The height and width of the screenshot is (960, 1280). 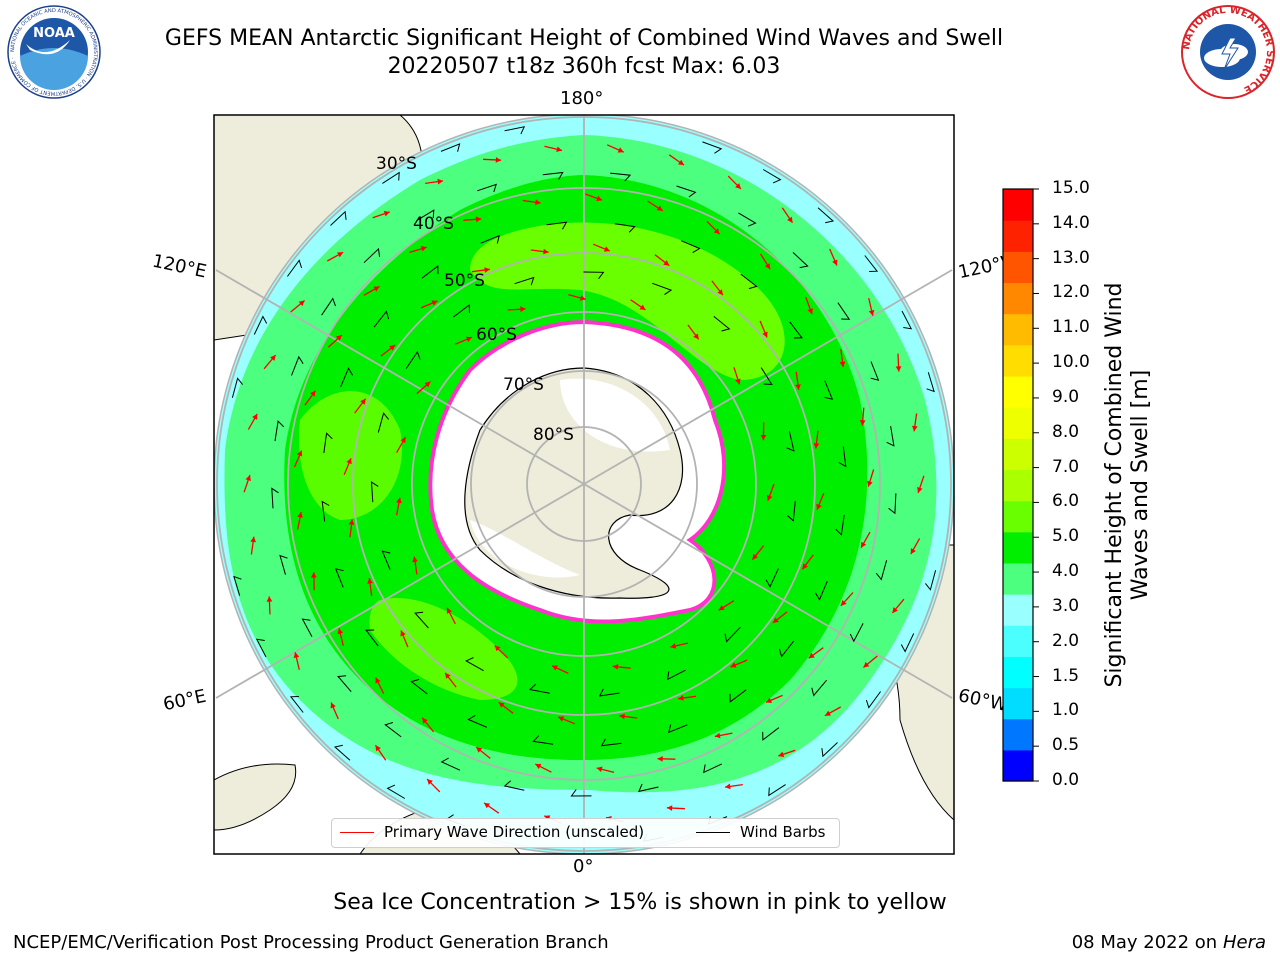 I want to click on colorbar-tick-label: 11.0, so click(x=1071, y=327).